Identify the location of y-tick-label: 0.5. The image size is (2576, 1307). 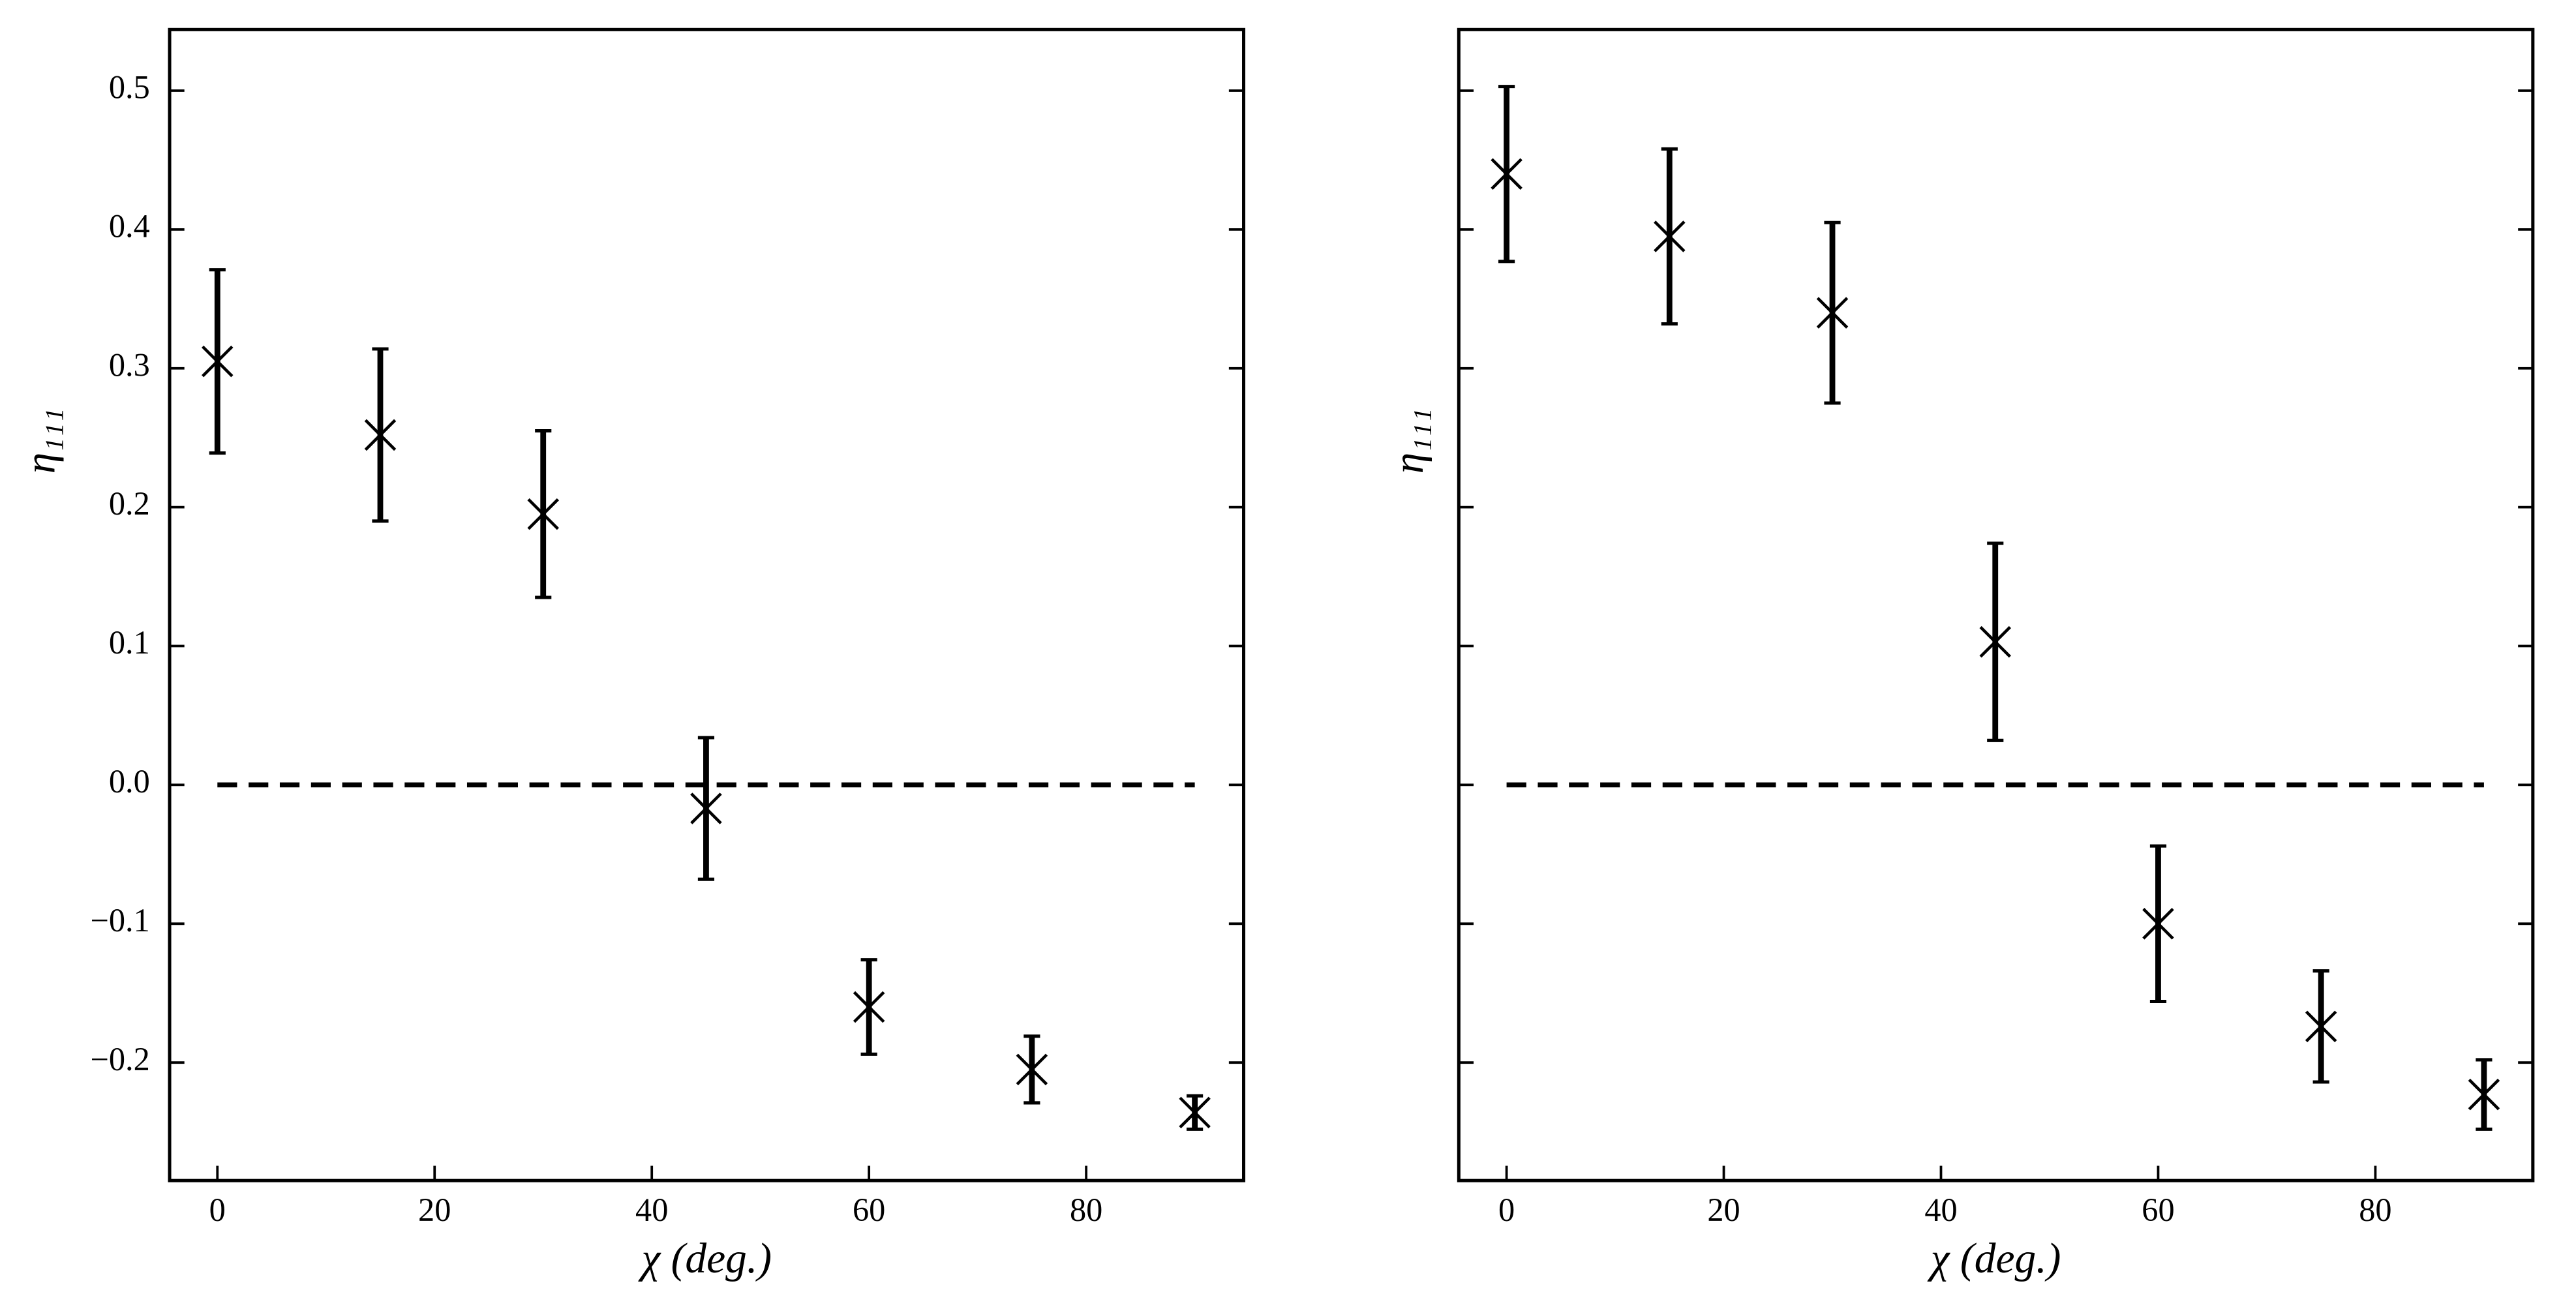
(130, 87).